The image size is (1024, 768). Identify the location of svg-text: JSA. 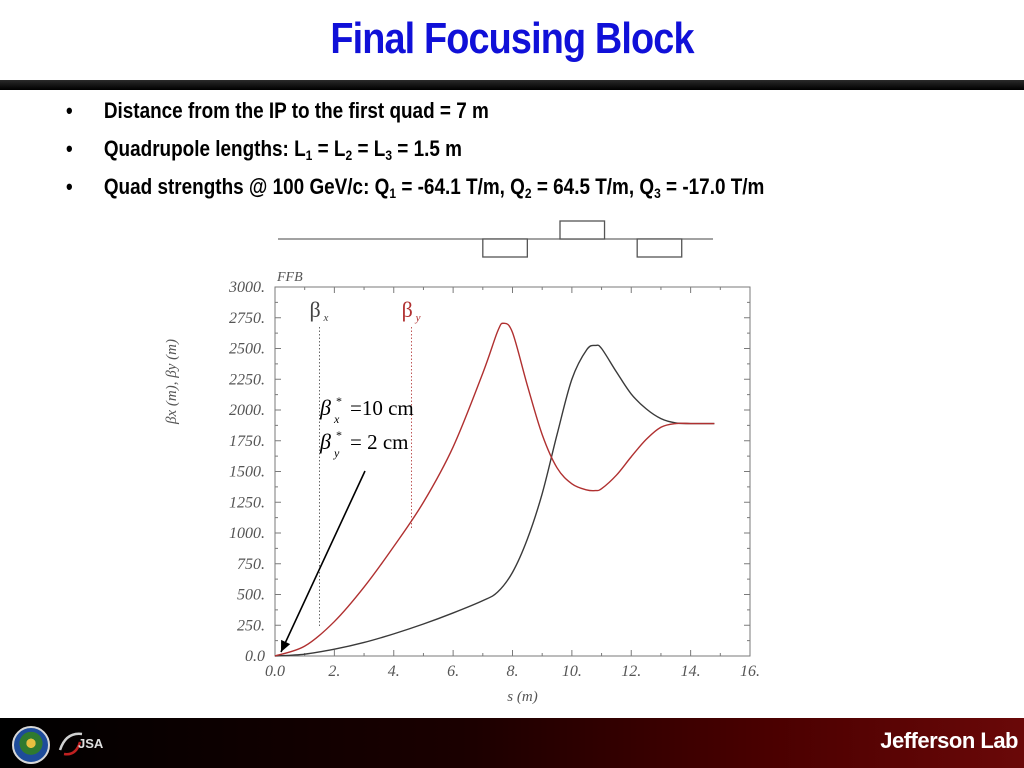
(91, 743).